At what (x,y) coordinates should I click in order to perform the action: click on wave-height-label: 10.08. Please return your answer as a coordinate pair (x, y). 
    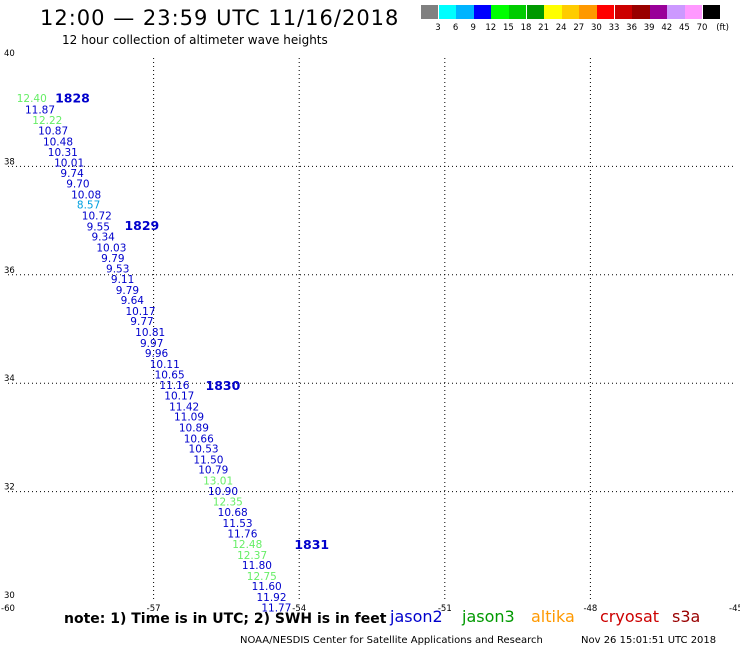
    Looking at the image, I should click on (86, 195).